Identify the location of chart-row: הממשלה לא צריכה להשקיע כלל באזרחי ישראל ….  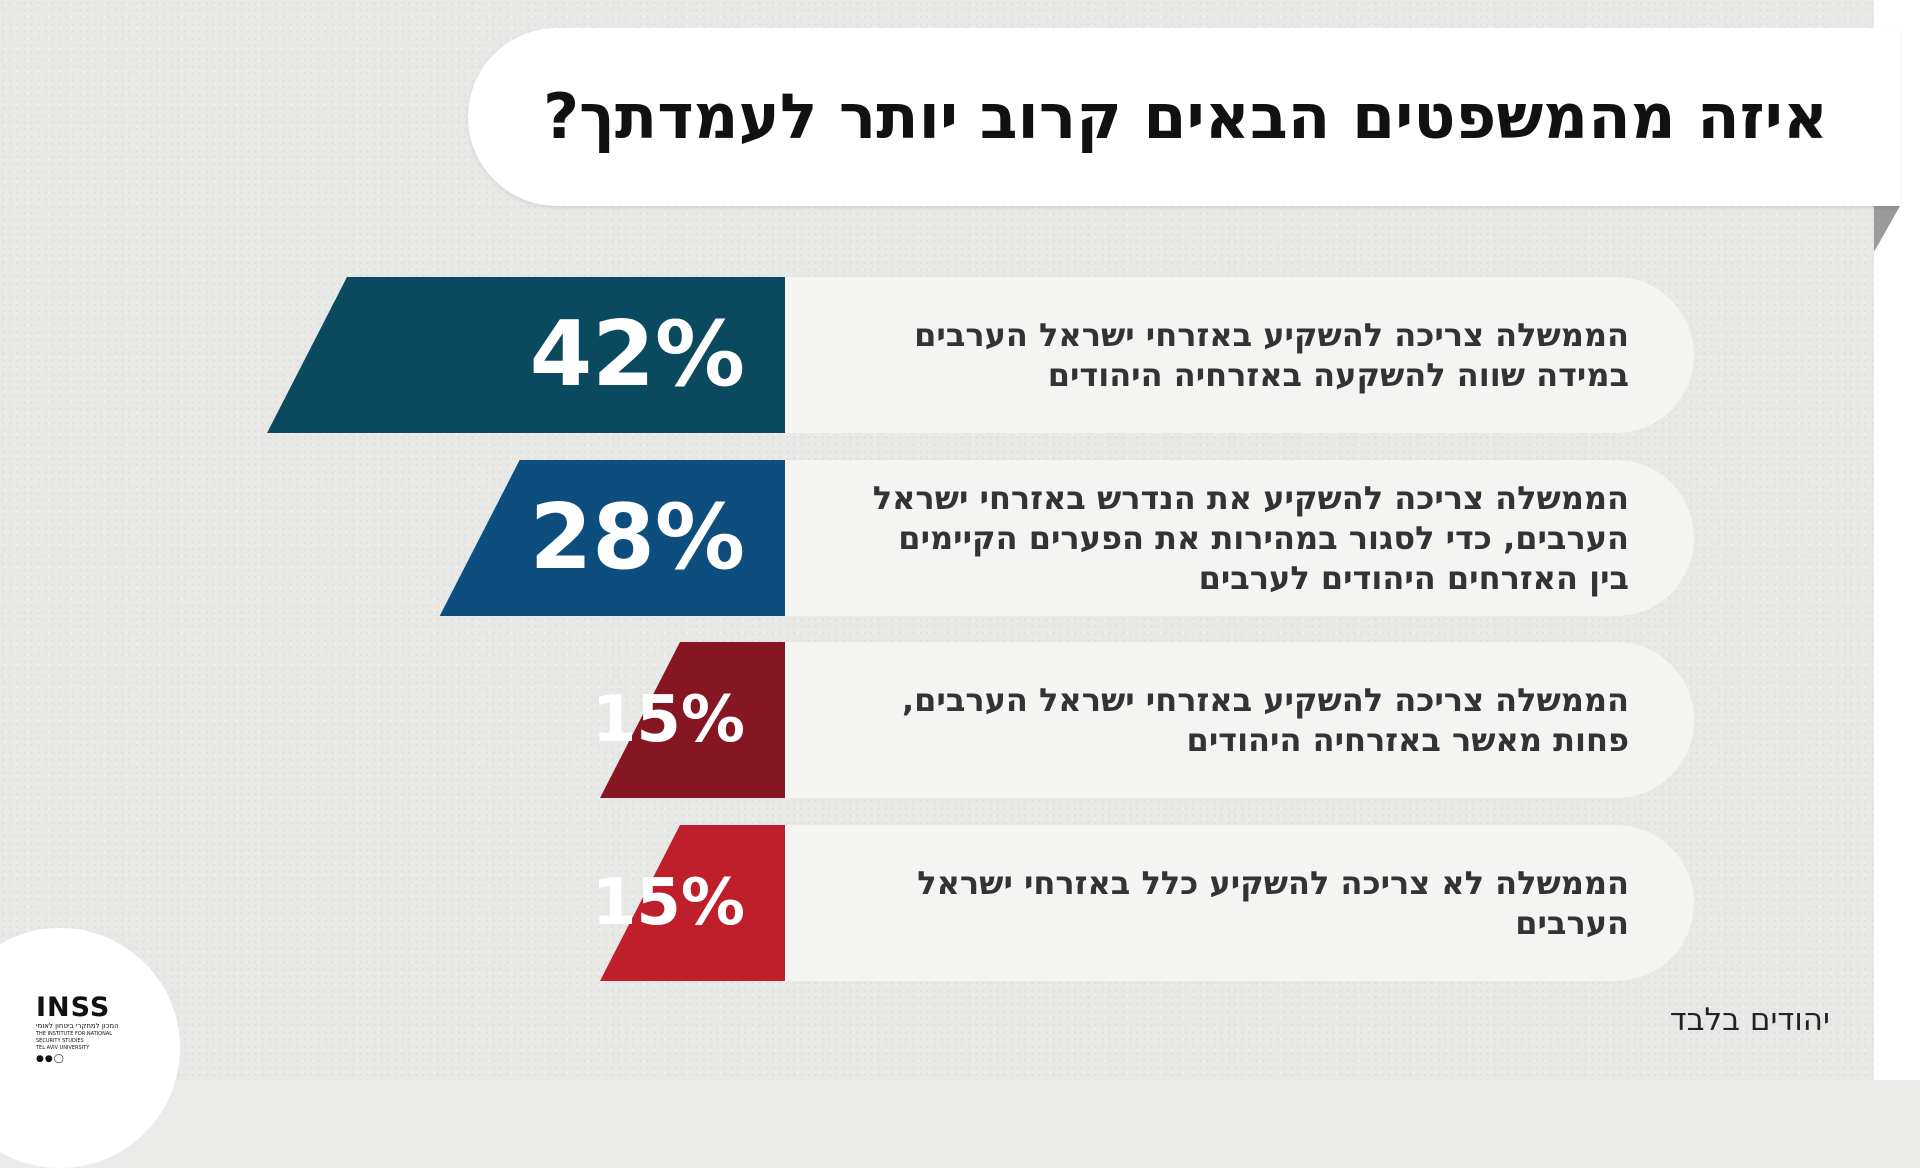
(960, 903).